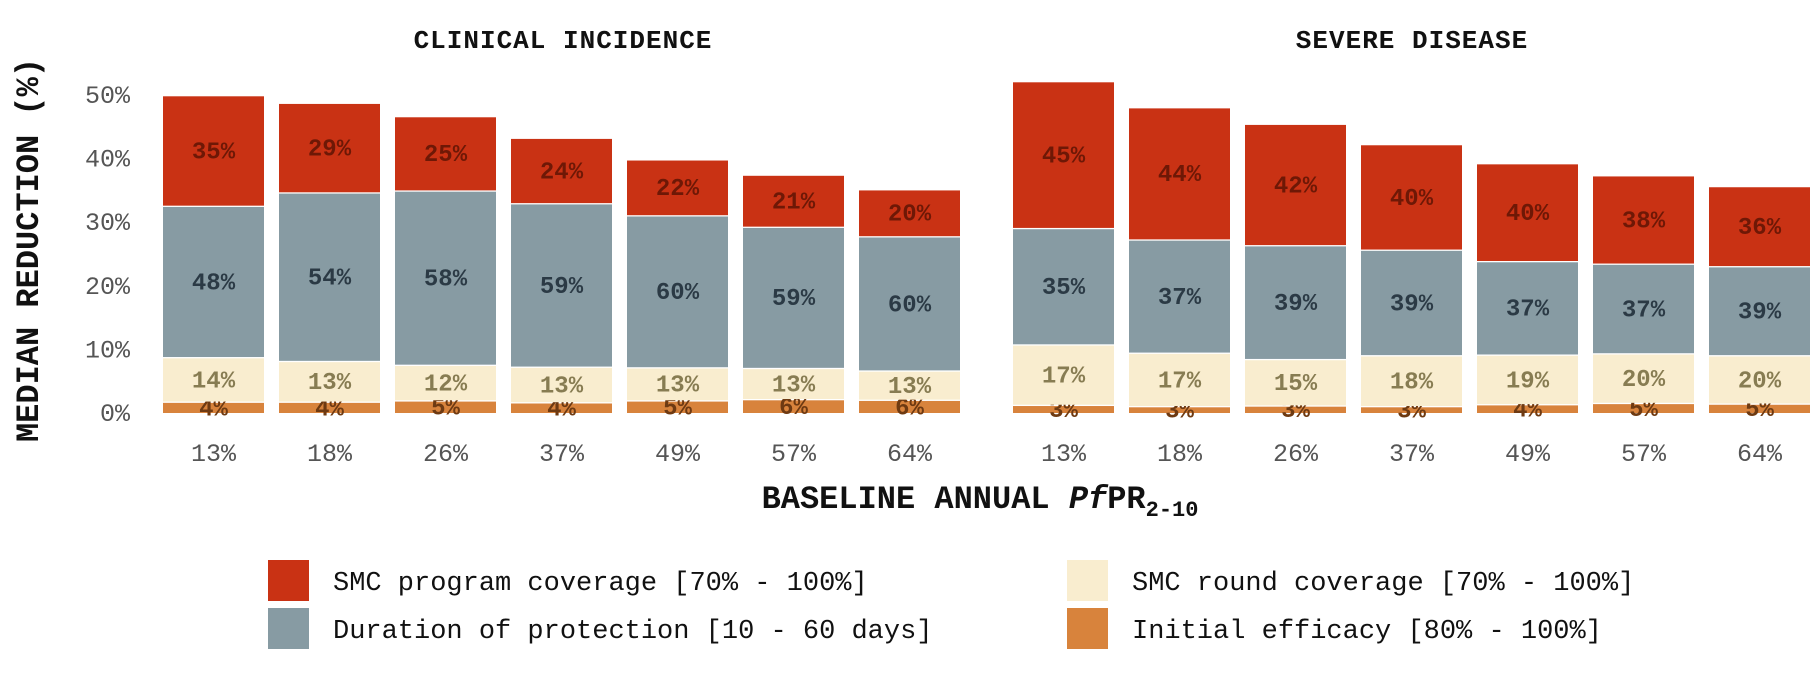 The image size is (1820, 700). I want to click on segment-label: 59%, so click(562, 287).